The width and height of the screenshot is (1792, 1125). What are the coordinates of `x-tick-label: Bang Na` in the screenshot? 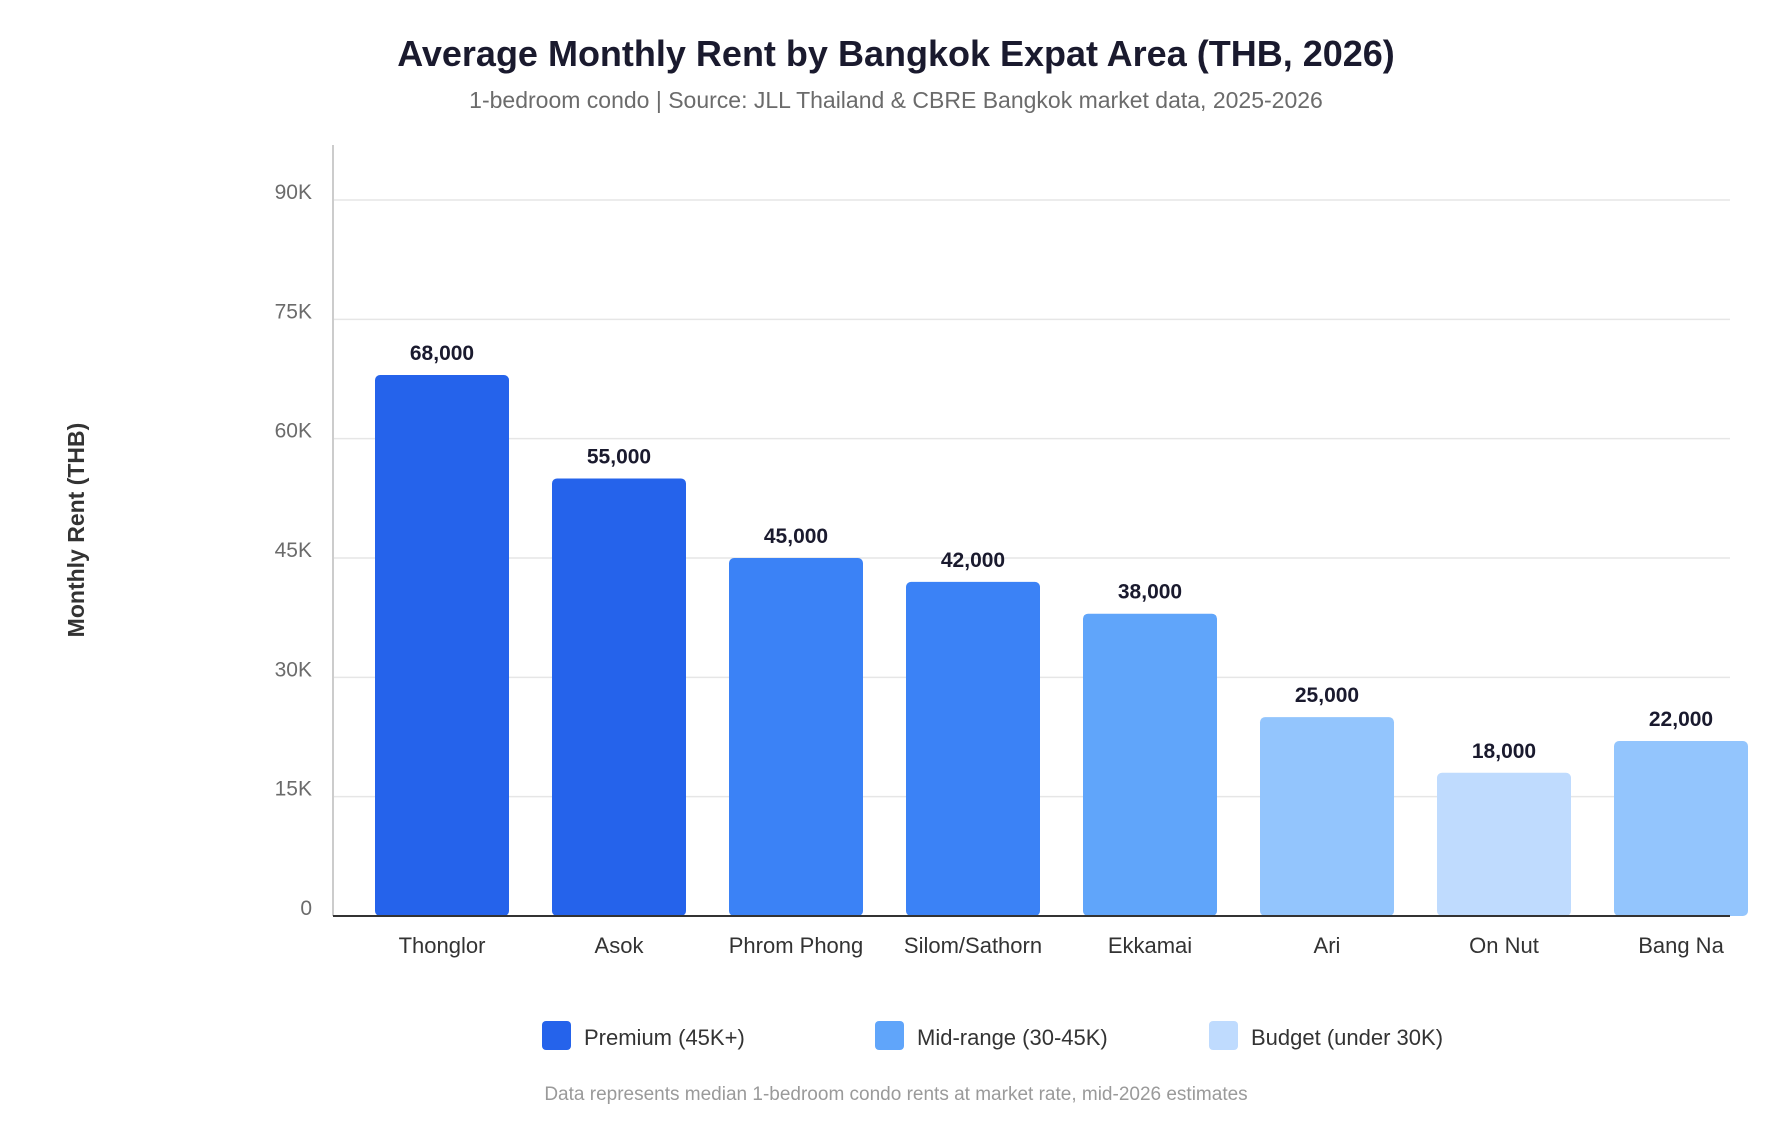 It's located at (1681, 945).